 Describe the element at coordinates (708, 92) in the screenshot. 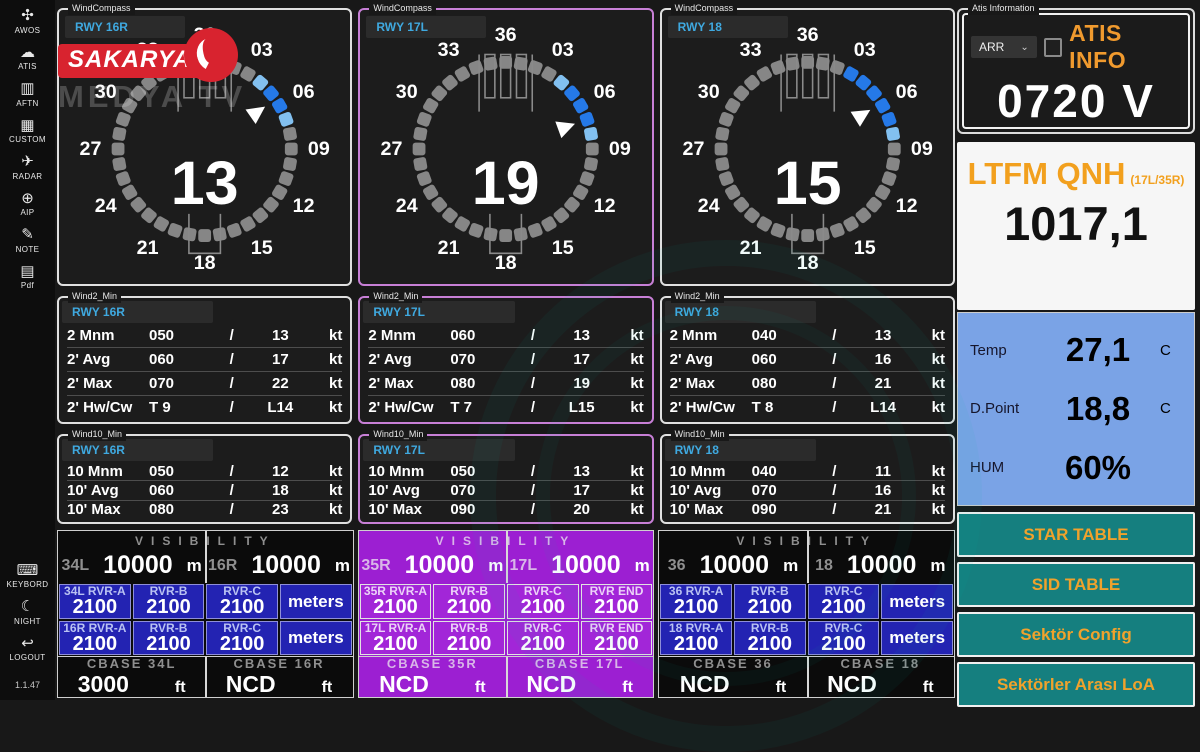

I see `svg-text: 30` at that location.